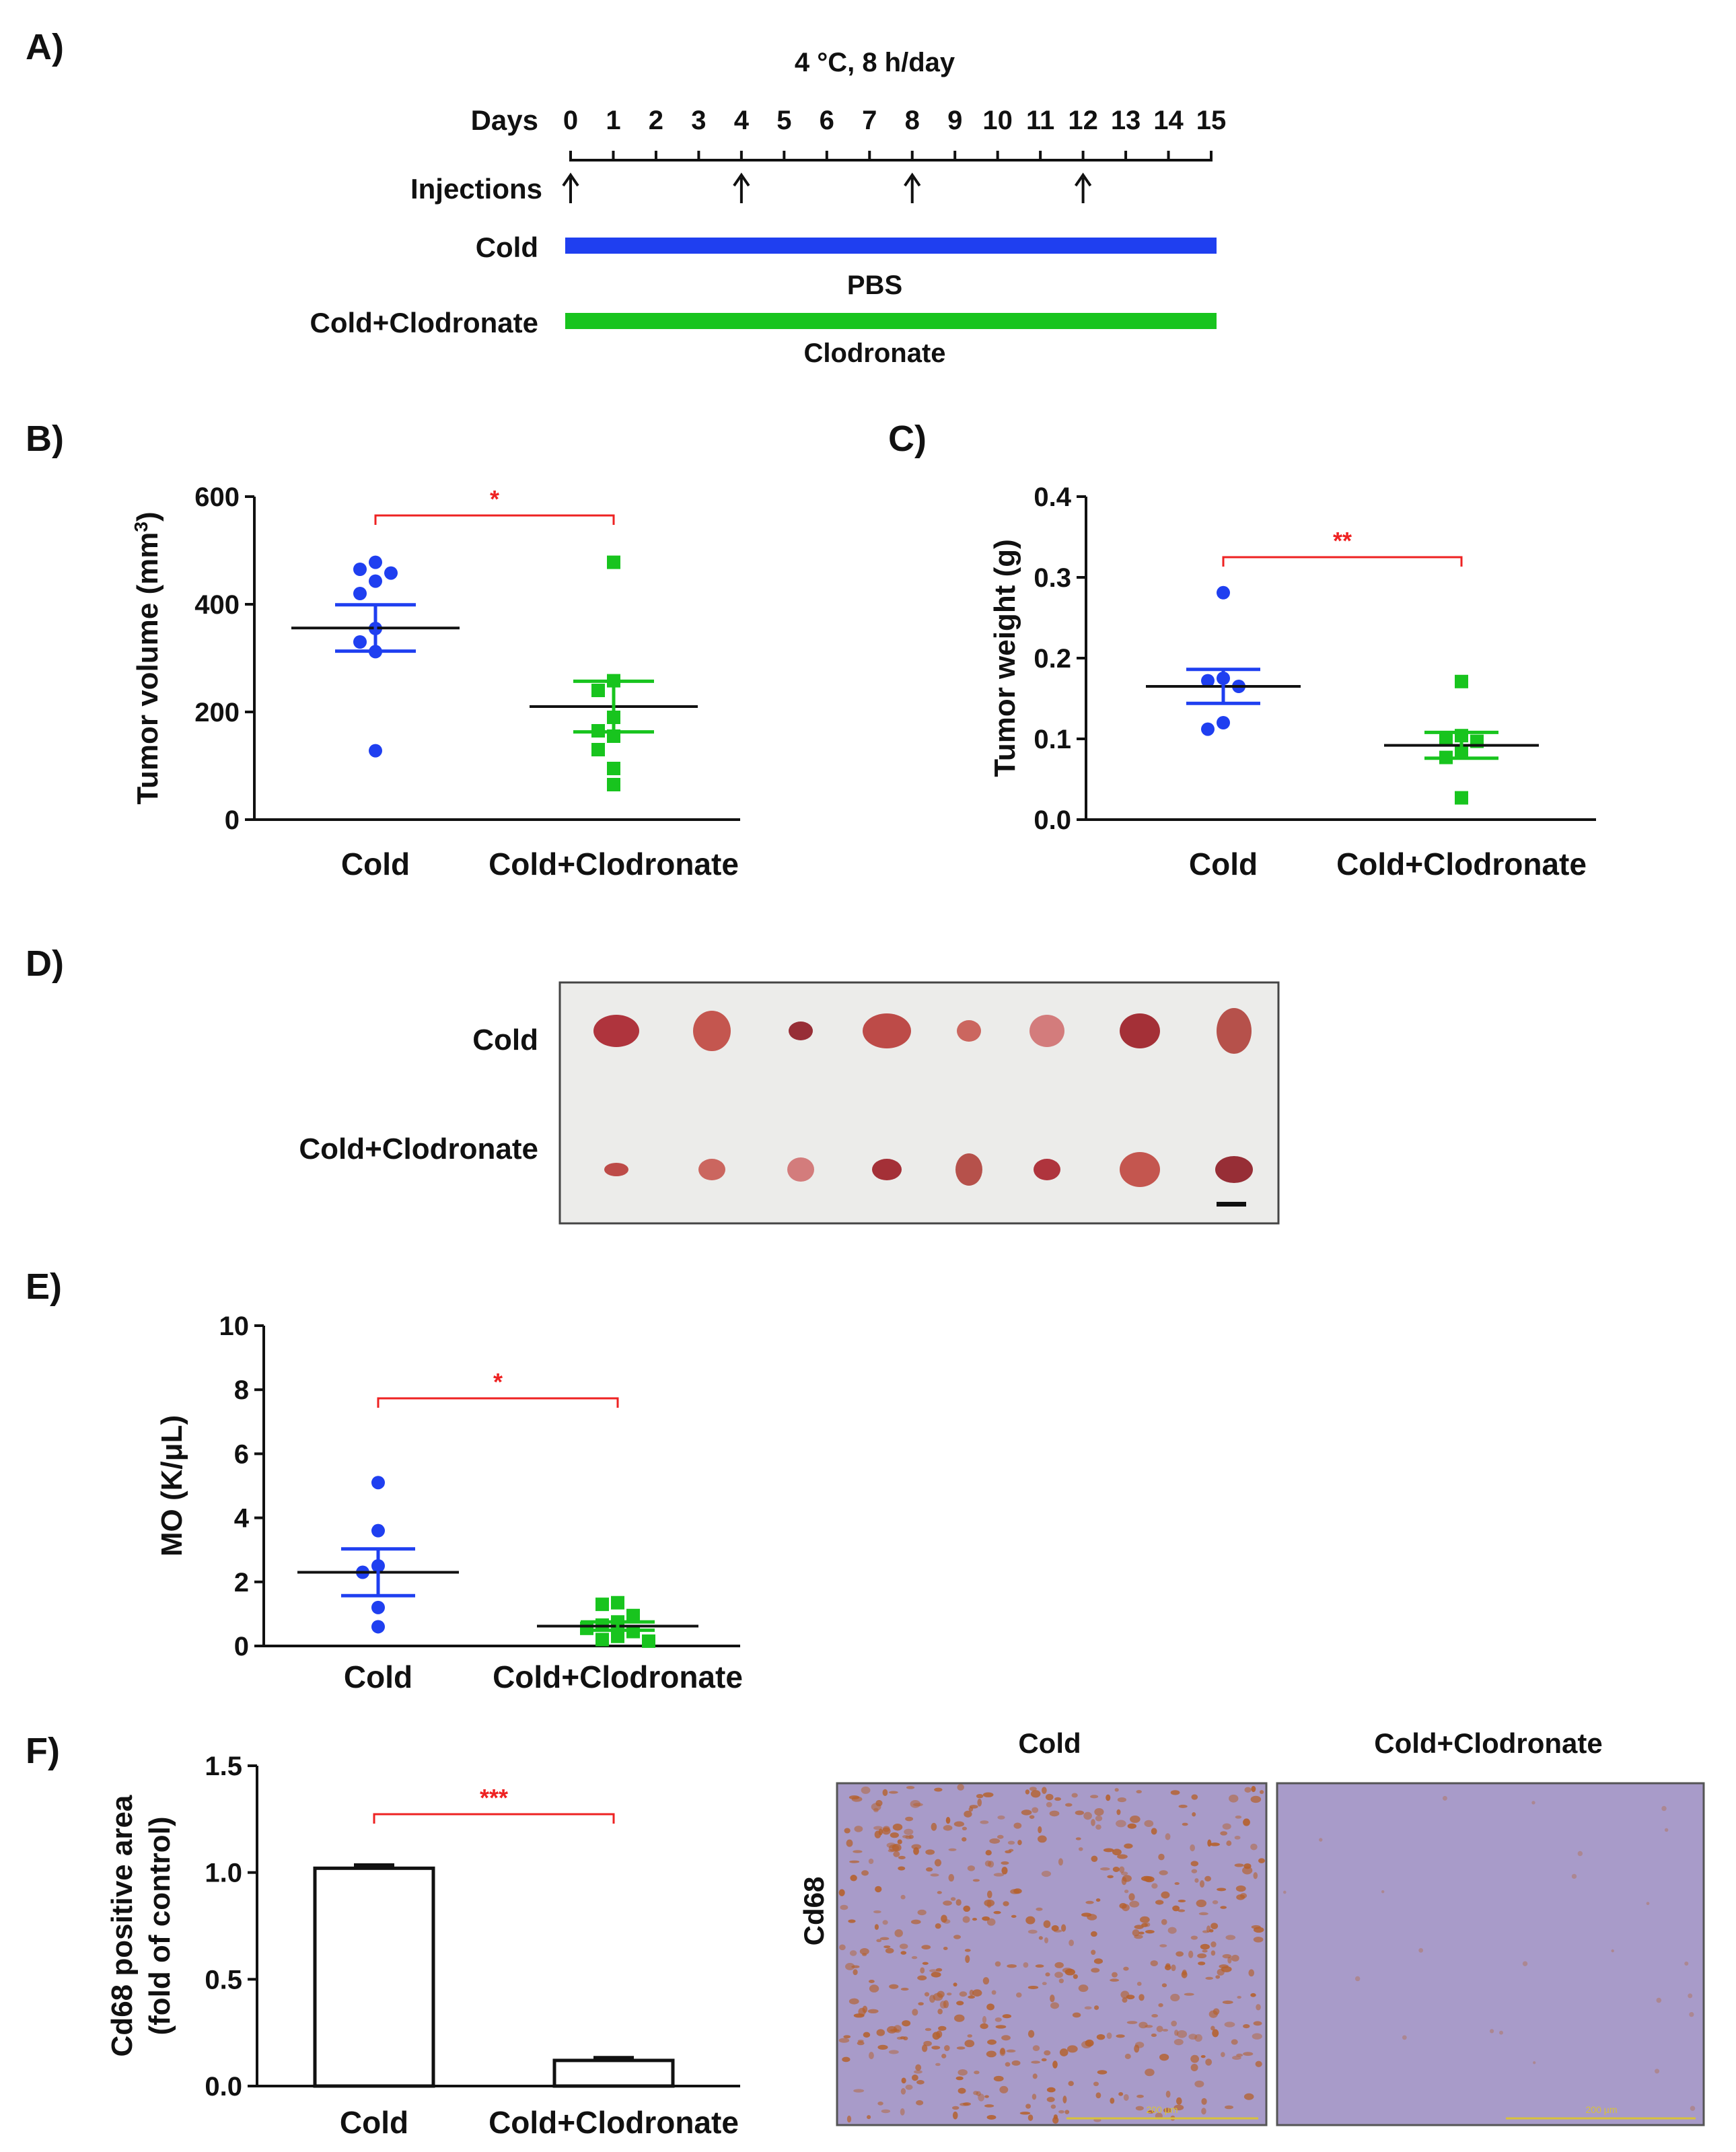  I want to click on panel-d: D) Cold Cold+Clodronate, so click(653, 1084).